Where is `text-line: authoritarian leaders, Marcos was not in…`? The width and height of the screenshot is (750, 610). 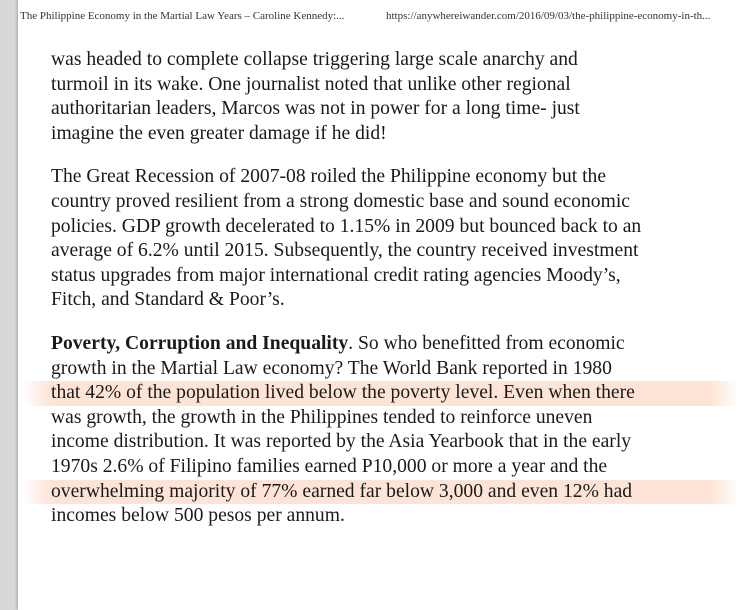 text-line: authoritarian leaders, Marcos was not in… is located at coordinates (315, 109).